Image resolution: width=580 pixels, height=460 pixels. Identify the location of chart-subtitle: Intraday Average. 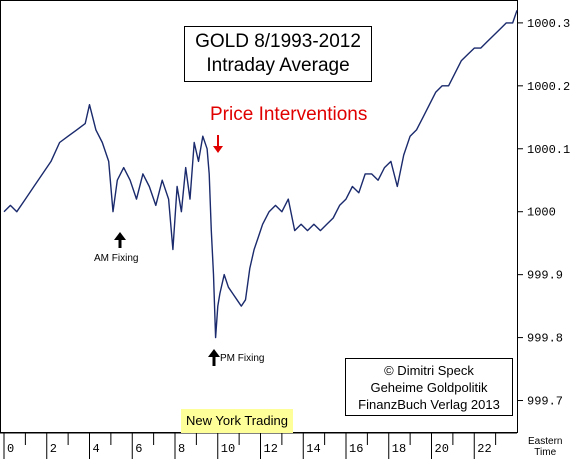
(278, 65).